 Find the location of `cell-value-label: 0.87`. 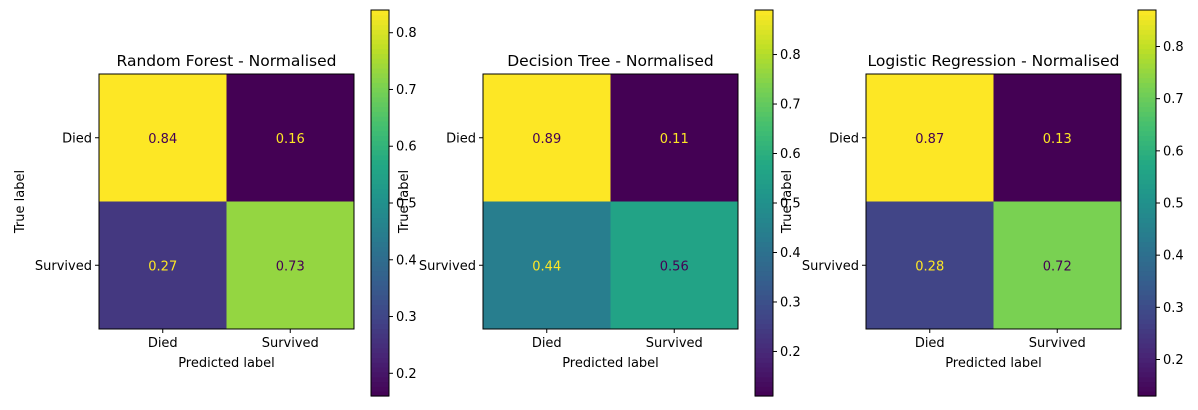

cell-value-label: 0.87 is located at coordinates (929, 139).